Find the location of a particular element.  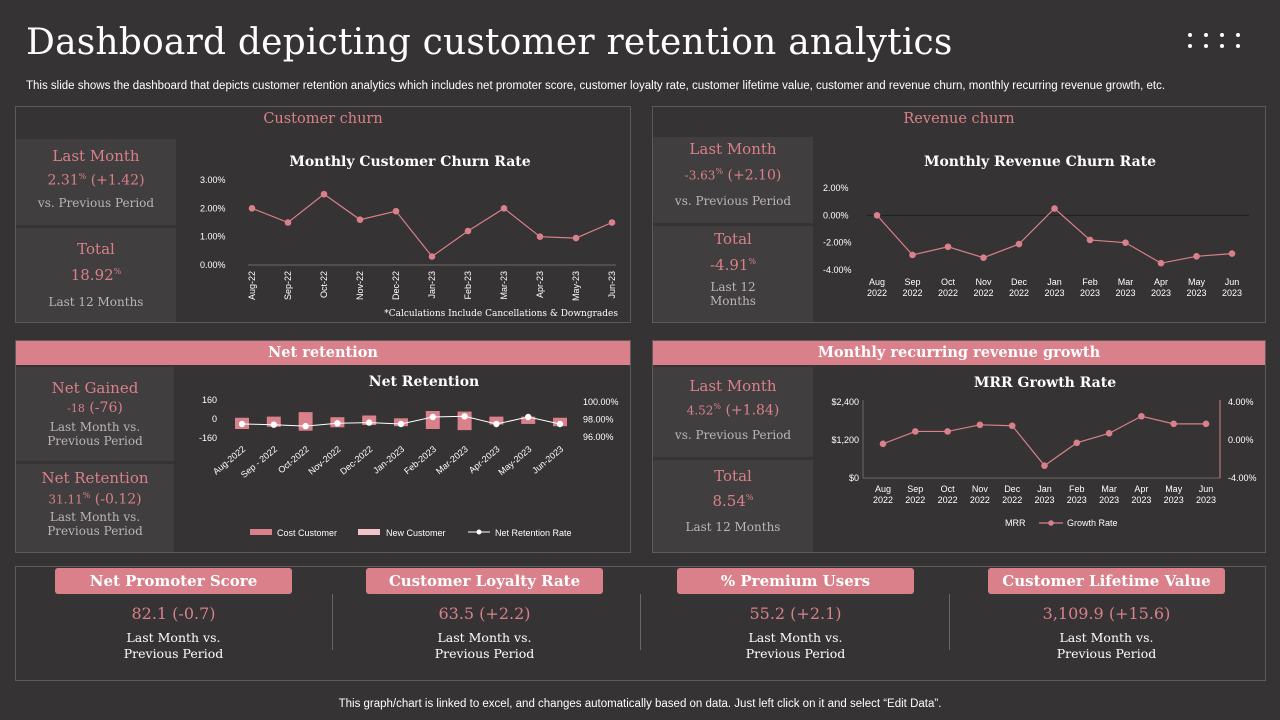

x-tick-label: Nov is located at coordinates (980, 489).